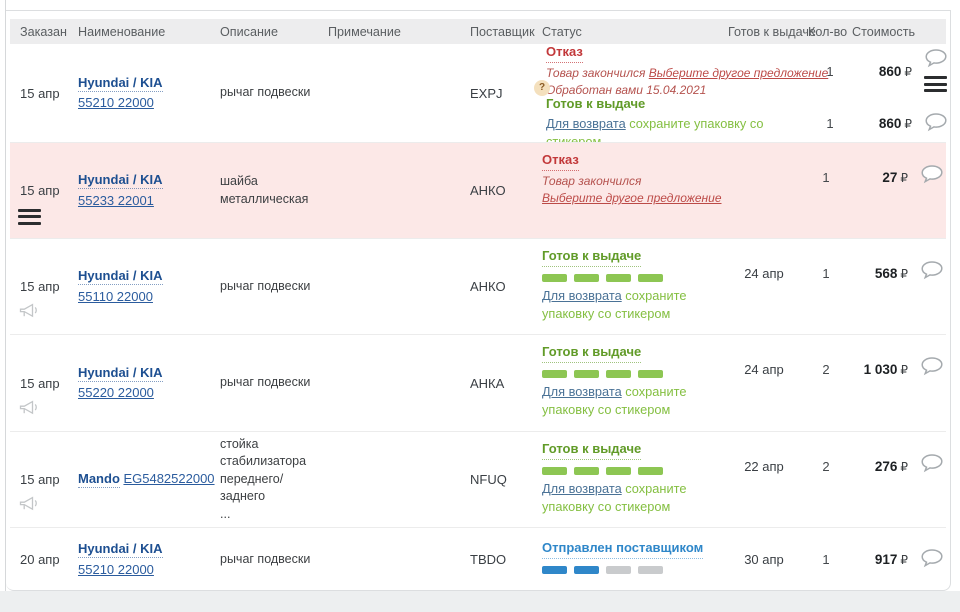  What do you see at coordinates (169, 479) in the screenshot?
I see `part-number-link: EG5482522000` at bounding box center [169, 479].